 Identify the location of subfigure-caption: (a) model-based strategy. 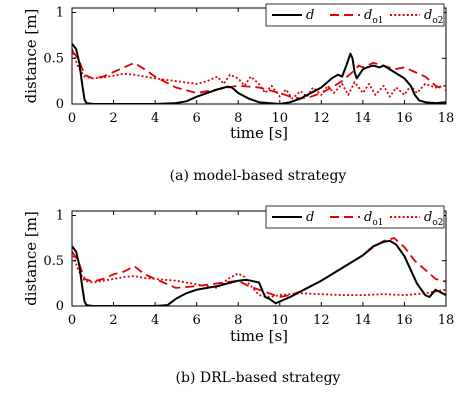
(258, 176).